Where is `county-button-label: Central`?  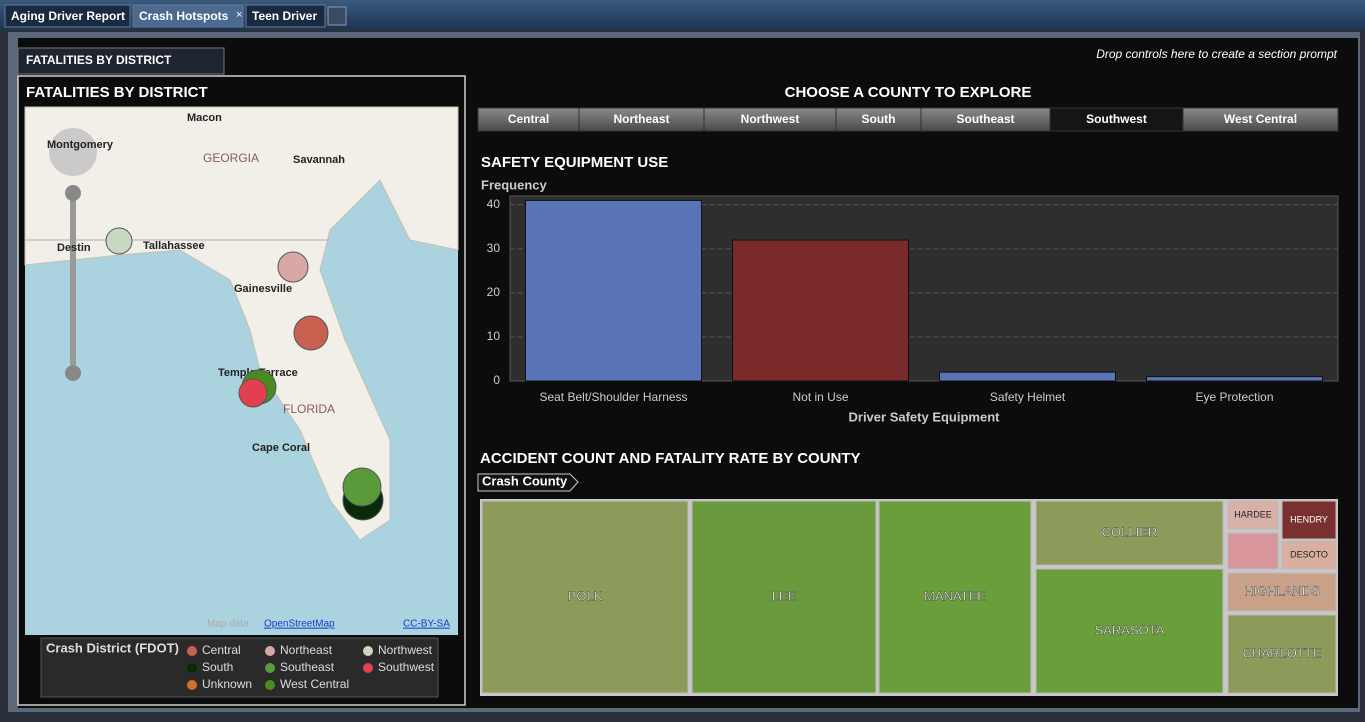
county-button-label: Central is located at coordinates (528, 119).